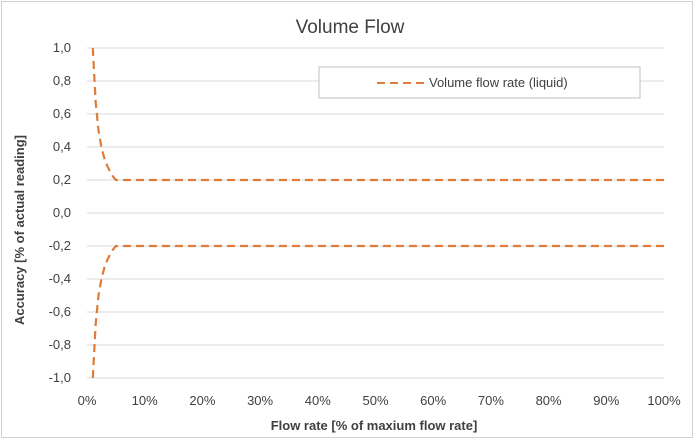 The image size is (696, 441). I want to click on legend-box, so click(479, 82).